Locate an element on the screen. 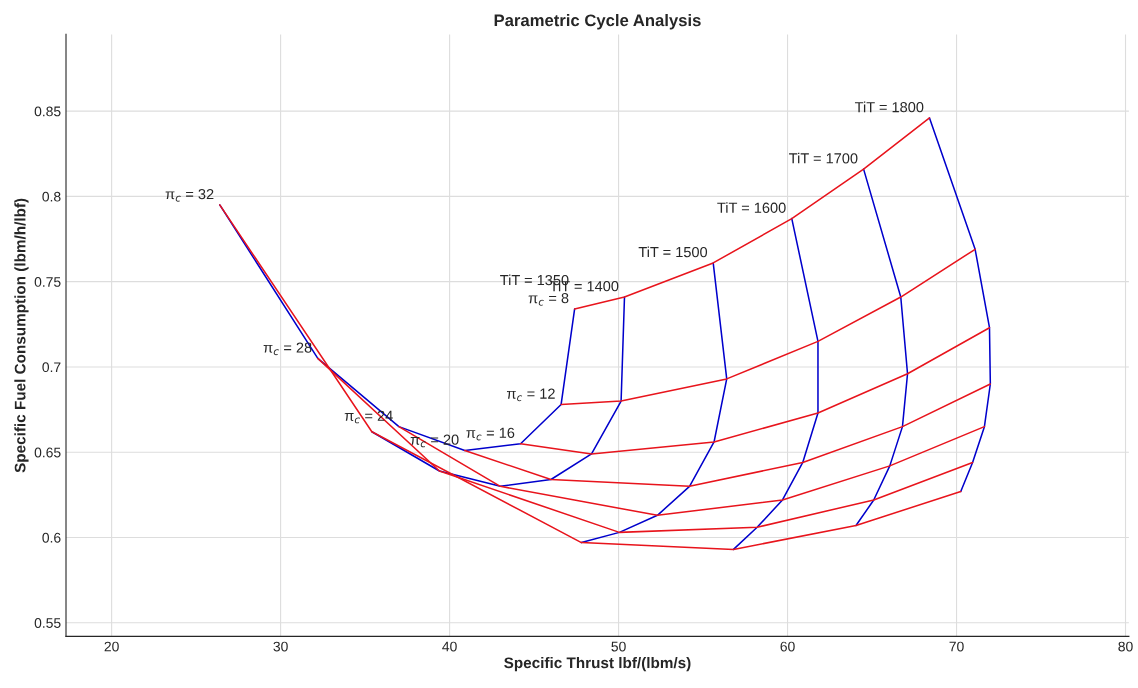  y-tick-label: 0.6 is located at coordinates (51, 537).